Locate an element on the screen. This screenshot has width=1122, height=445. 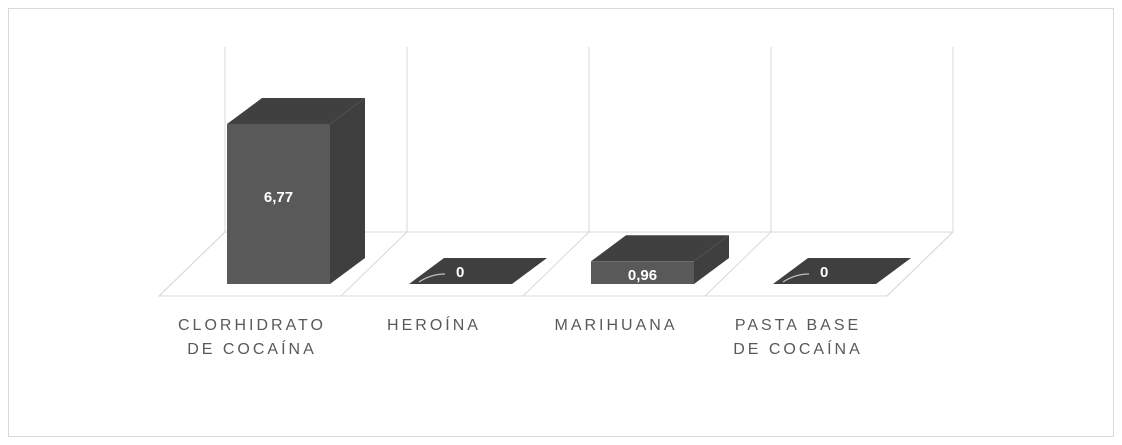
category-label: PASTA BASE DE COCAÍNA is located at coordinates (798, 337).